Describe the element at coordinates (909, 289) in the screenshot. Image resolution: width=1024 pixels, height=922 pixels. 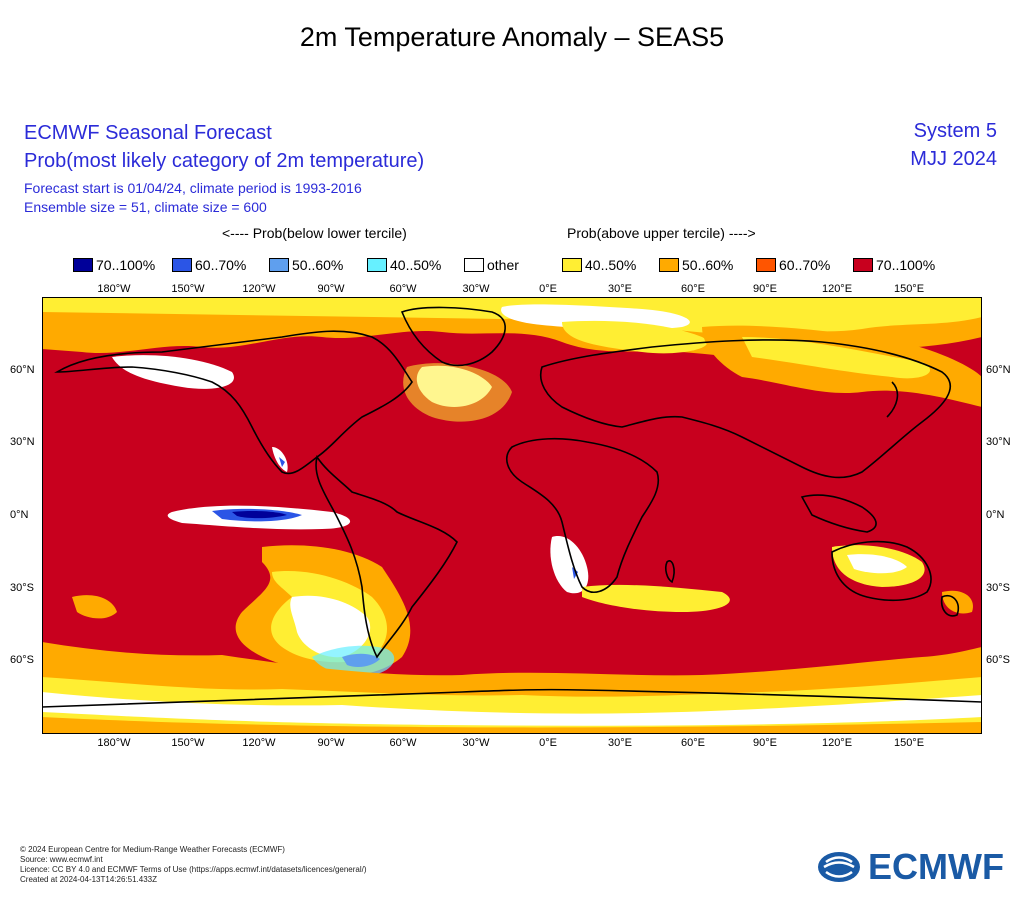
I see `lon-tick-top: 150°E` at that location.